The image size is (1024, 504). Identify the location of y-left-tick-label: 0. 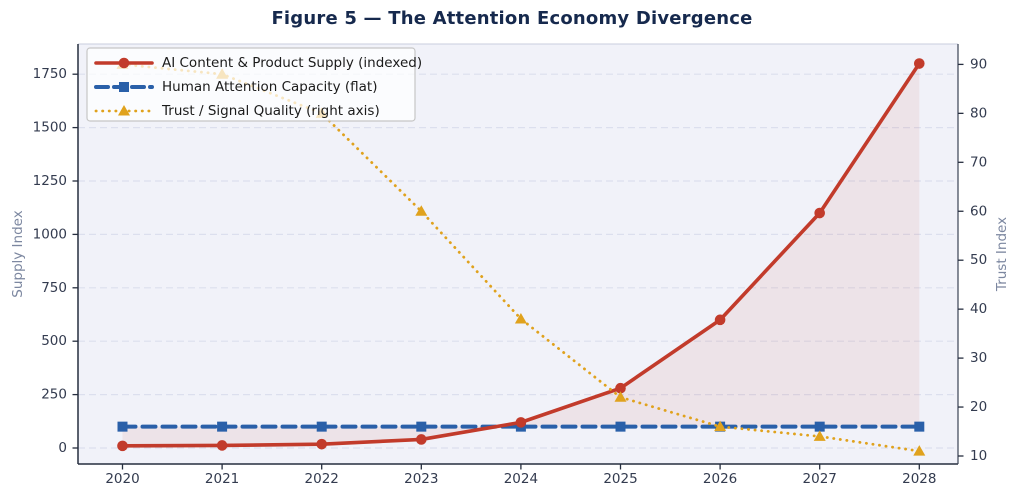
(62, 448).